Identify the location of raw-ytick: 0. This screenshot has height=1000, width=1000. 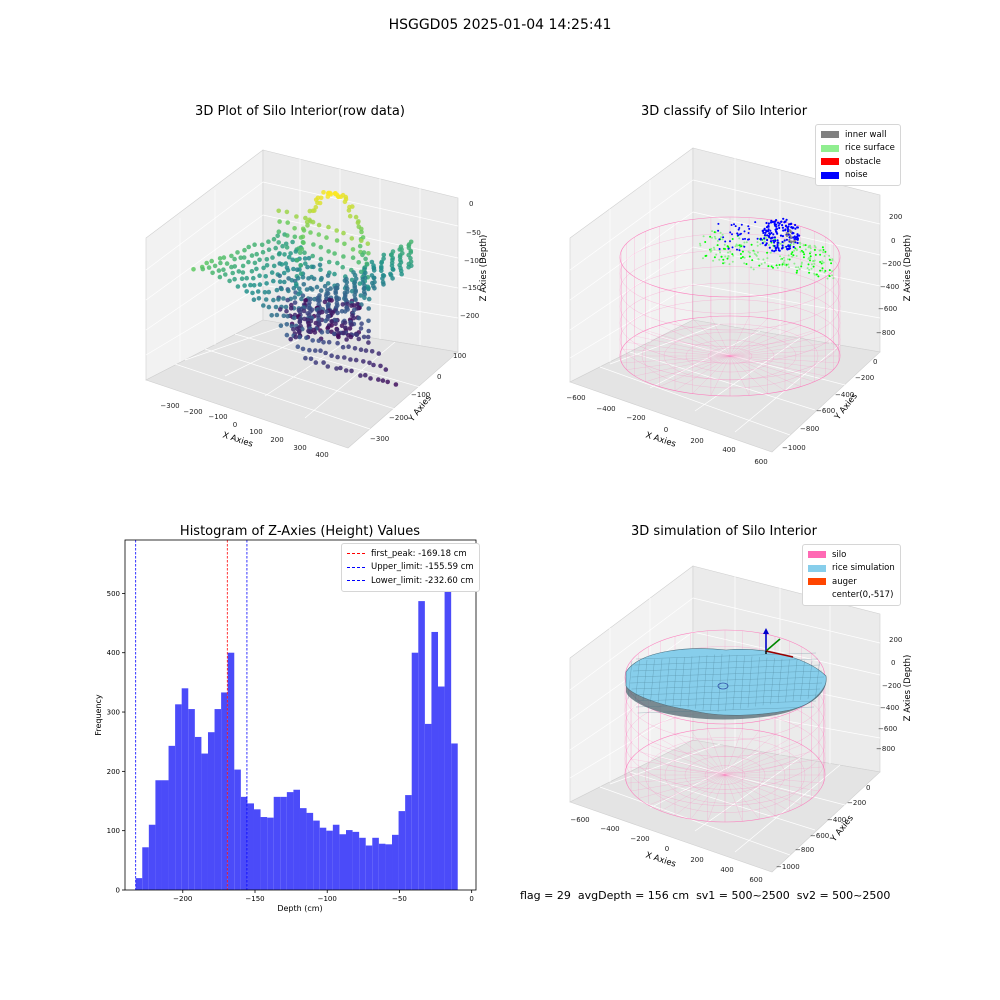
(439, 377).